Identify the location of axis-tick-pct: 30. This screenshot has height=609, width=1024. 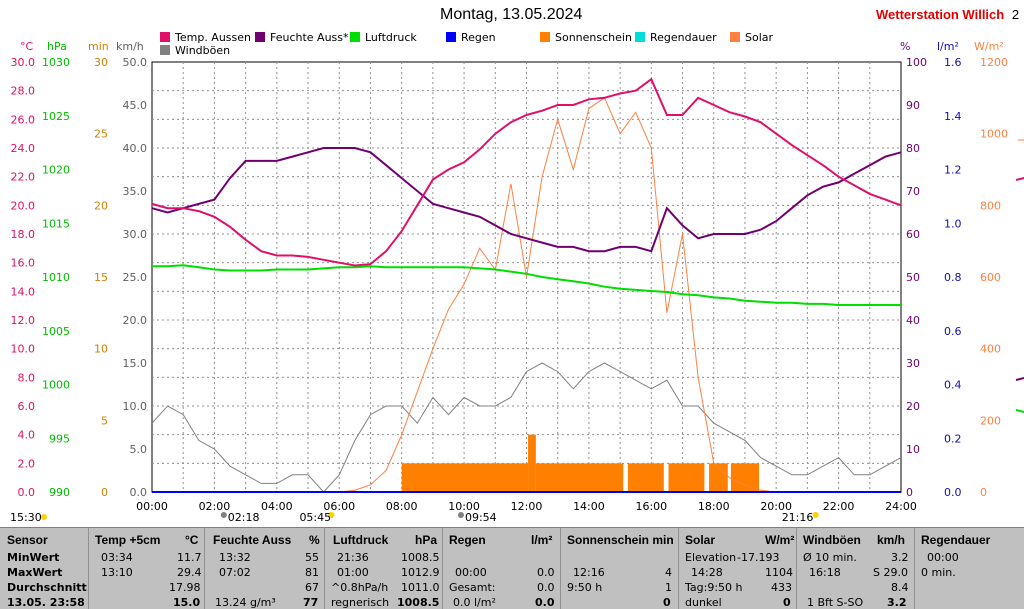
(913, 363).